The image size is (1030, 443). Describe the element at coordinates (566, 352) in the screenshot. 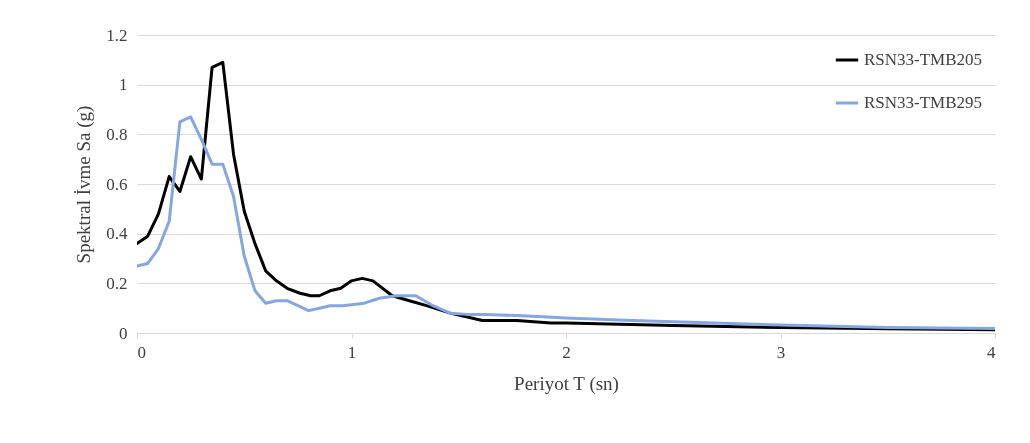

I see `x-tick-label: 2` at that location.